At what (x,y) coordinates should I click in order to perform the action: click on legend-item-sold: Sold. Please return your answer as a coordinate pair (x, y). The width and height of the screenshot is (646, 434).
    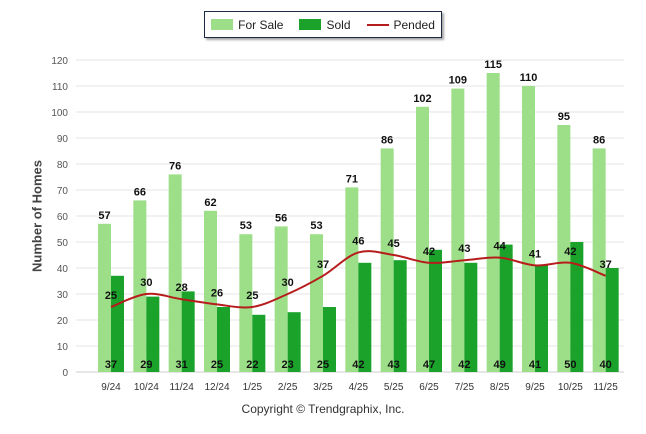
    Looking at the image, I should click on (325, 25).